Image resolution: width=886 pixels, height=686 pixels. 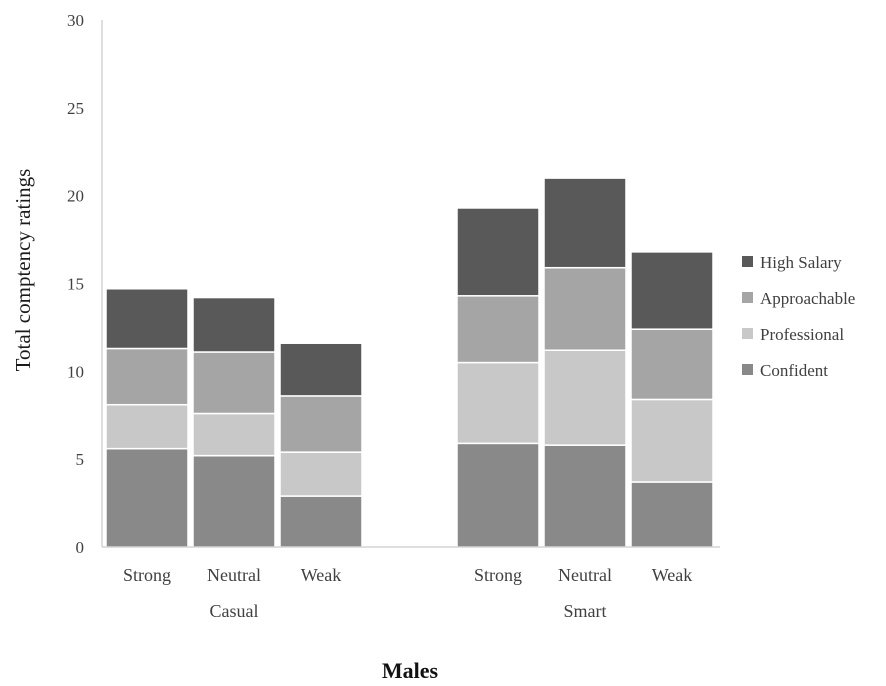 What do you see at coordinates (407, 575) in the screenshot?
I see `x-category-labels: Strong Neutral Weak Strong Neutral Weak` at bounding box center [407, 575].